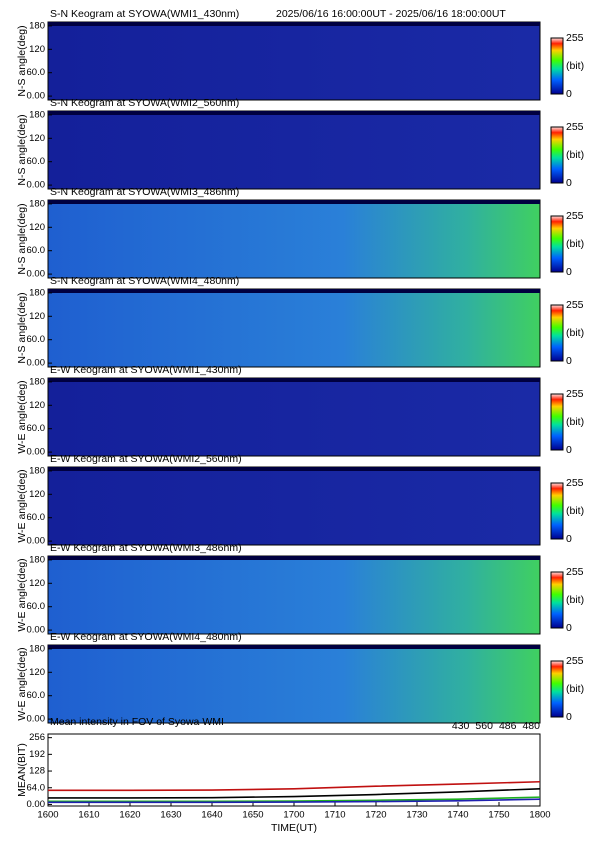  What do you see at coordinates (37, 737) in the screenshot?
I see `y-tick-label: 256` at bounding box center [37, 737].